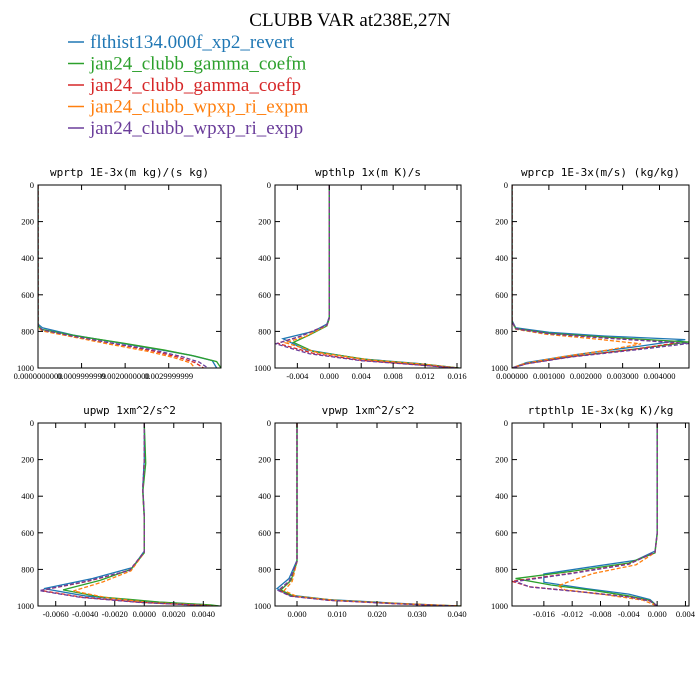 The height and width of the screenshot is (700, 700). Describe the element at coordinates (549, 376) in the screenshot. I see `x-tick-label: 0.001000` at that location.